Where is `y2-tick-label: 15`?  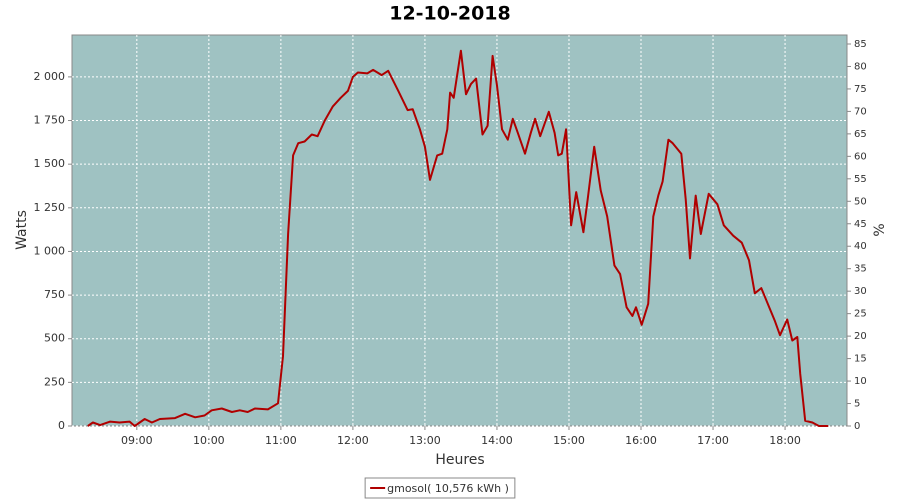
y2-tick-label: 15 is located at coordinates (860, 359).